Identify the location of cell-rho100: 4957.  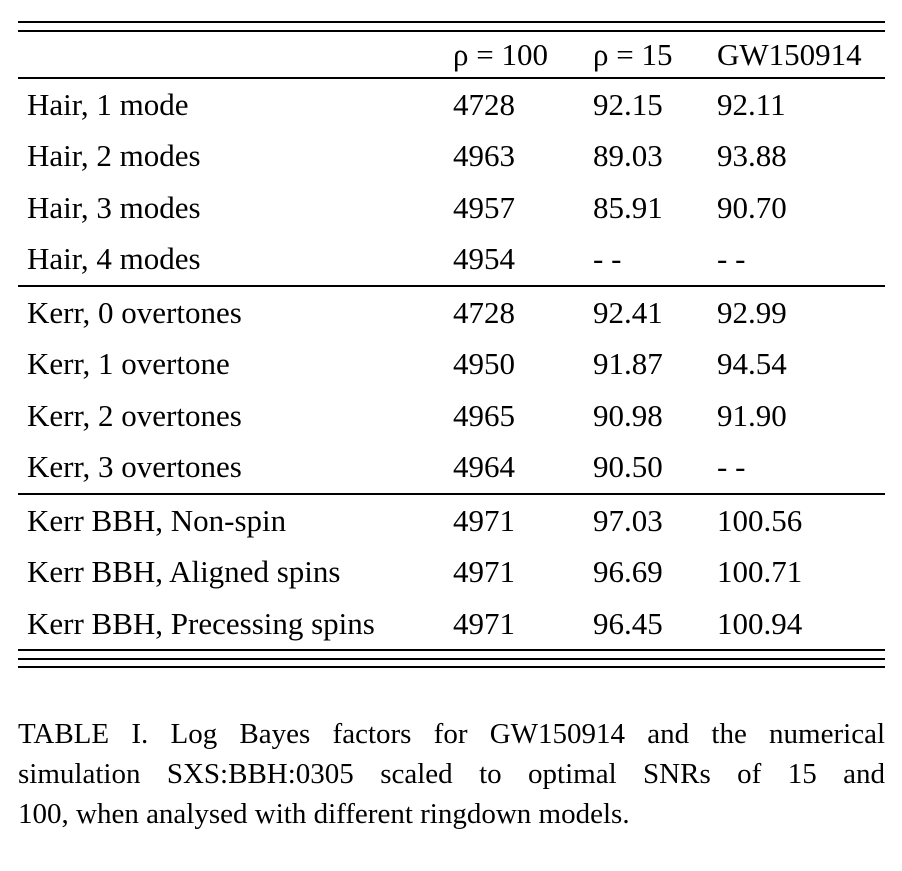
(484, 207).